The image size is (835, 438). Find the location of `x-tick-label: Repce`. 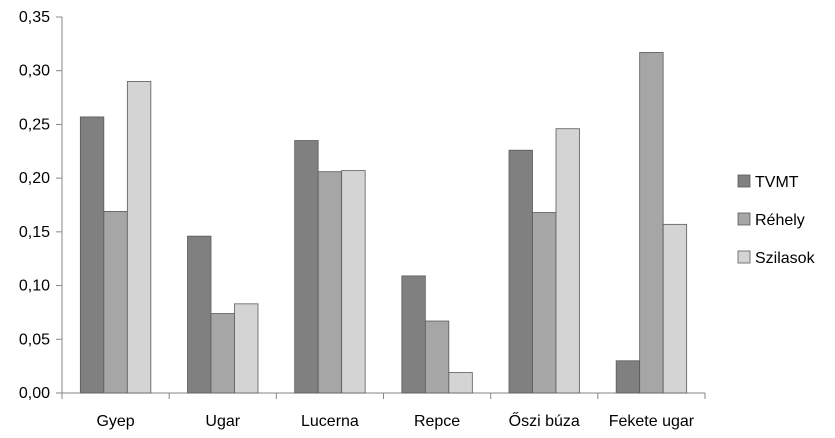

x-tick-label: Repce is located at coordinates (437, 421).